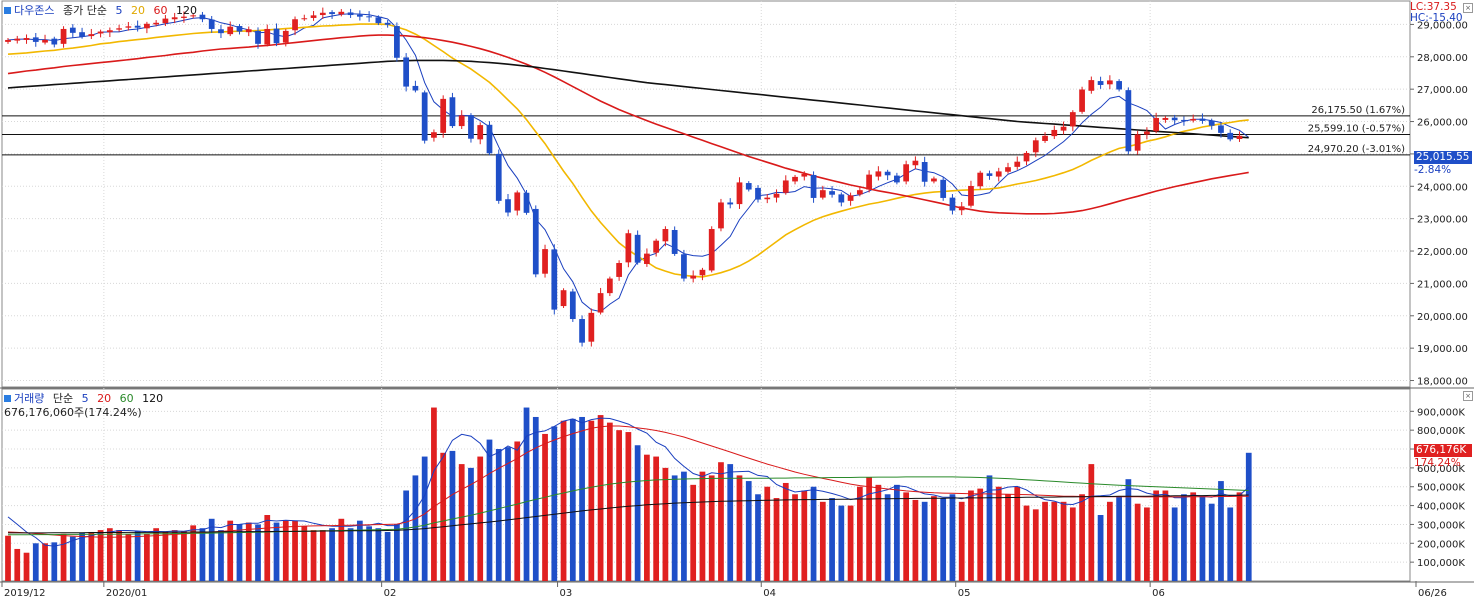 This screenshot has height=601, width=1474. I want to click on price-tick-label: 18,000.00, so click(1442, 382).